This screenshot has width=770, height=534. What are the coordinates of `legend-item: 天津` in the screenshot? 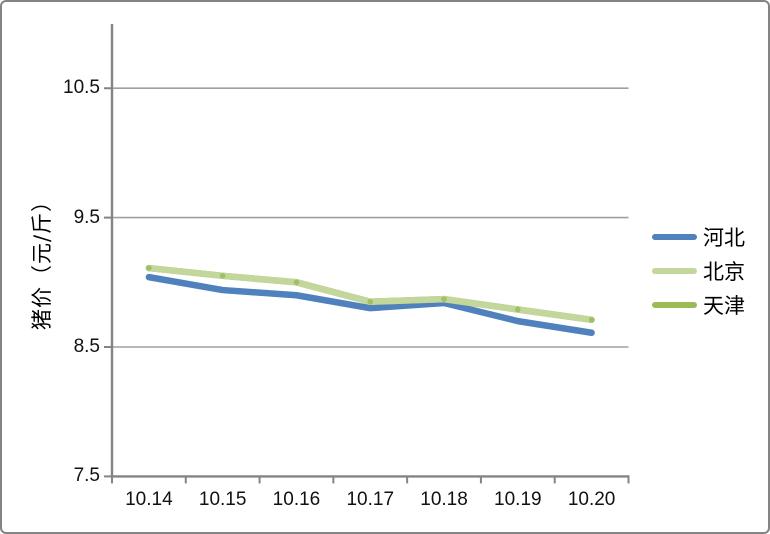 It's located at (698, 305).